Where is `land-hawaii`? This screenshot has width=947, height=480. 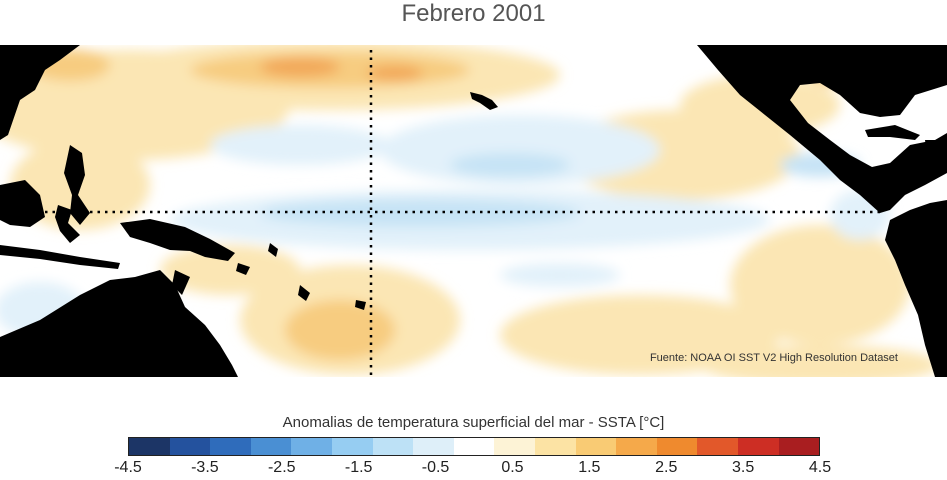
land-hawaii is located at coordinates (484, 101).